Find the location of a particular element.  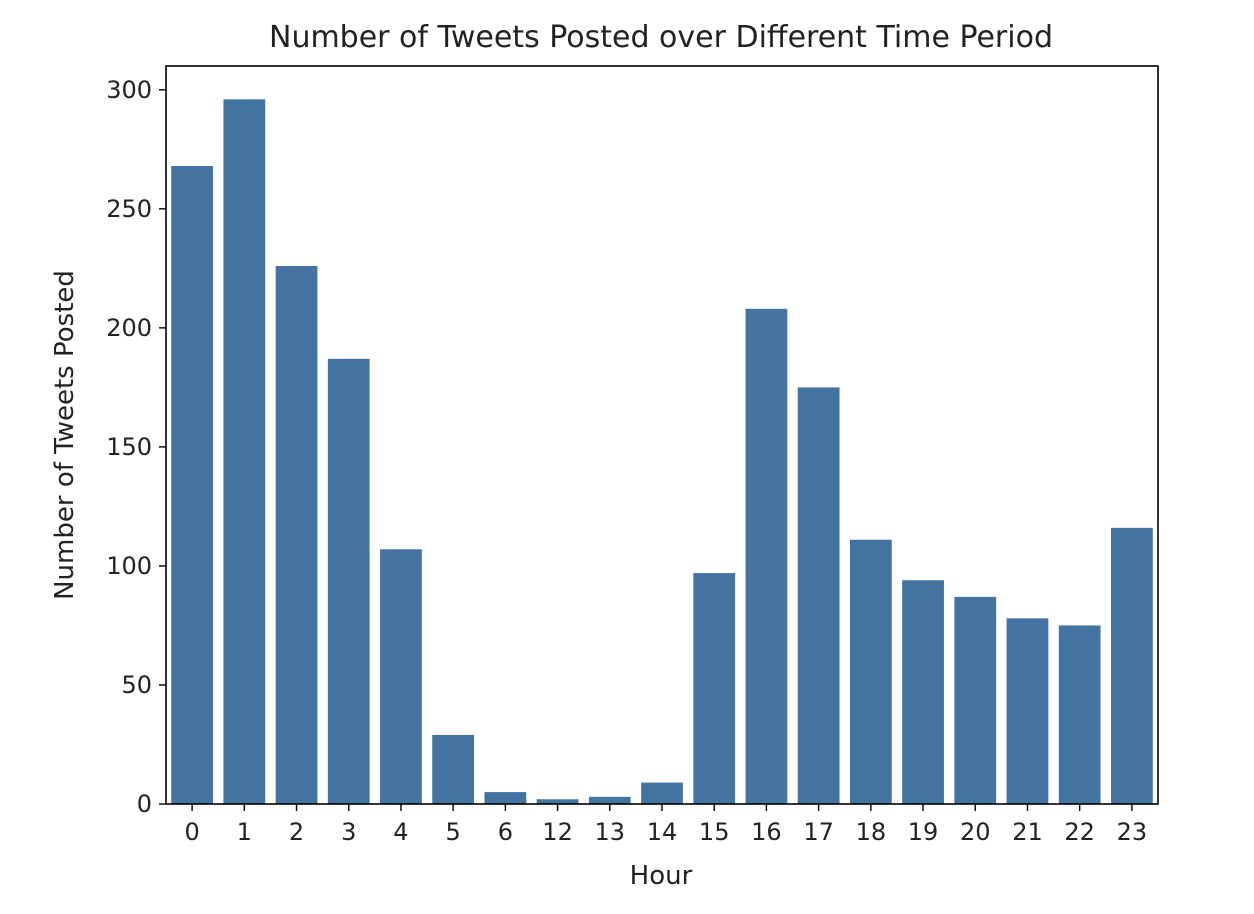

y-tick-label: 100 is located at coordinates (129, 566).